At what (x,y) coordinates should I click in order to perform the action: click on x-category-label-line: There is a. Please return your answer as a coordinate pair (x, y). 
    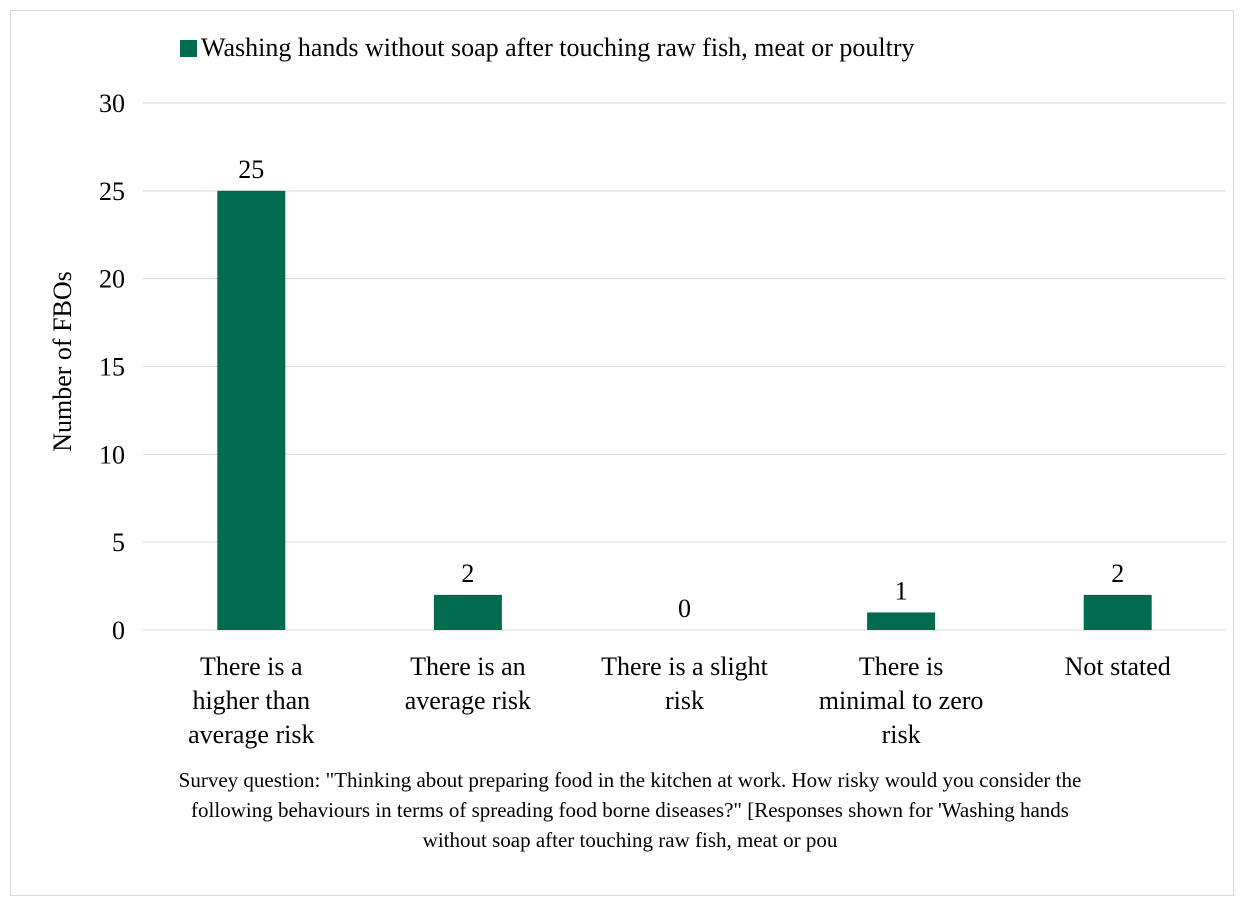
    Looking at the image, I should click on (251, 666).